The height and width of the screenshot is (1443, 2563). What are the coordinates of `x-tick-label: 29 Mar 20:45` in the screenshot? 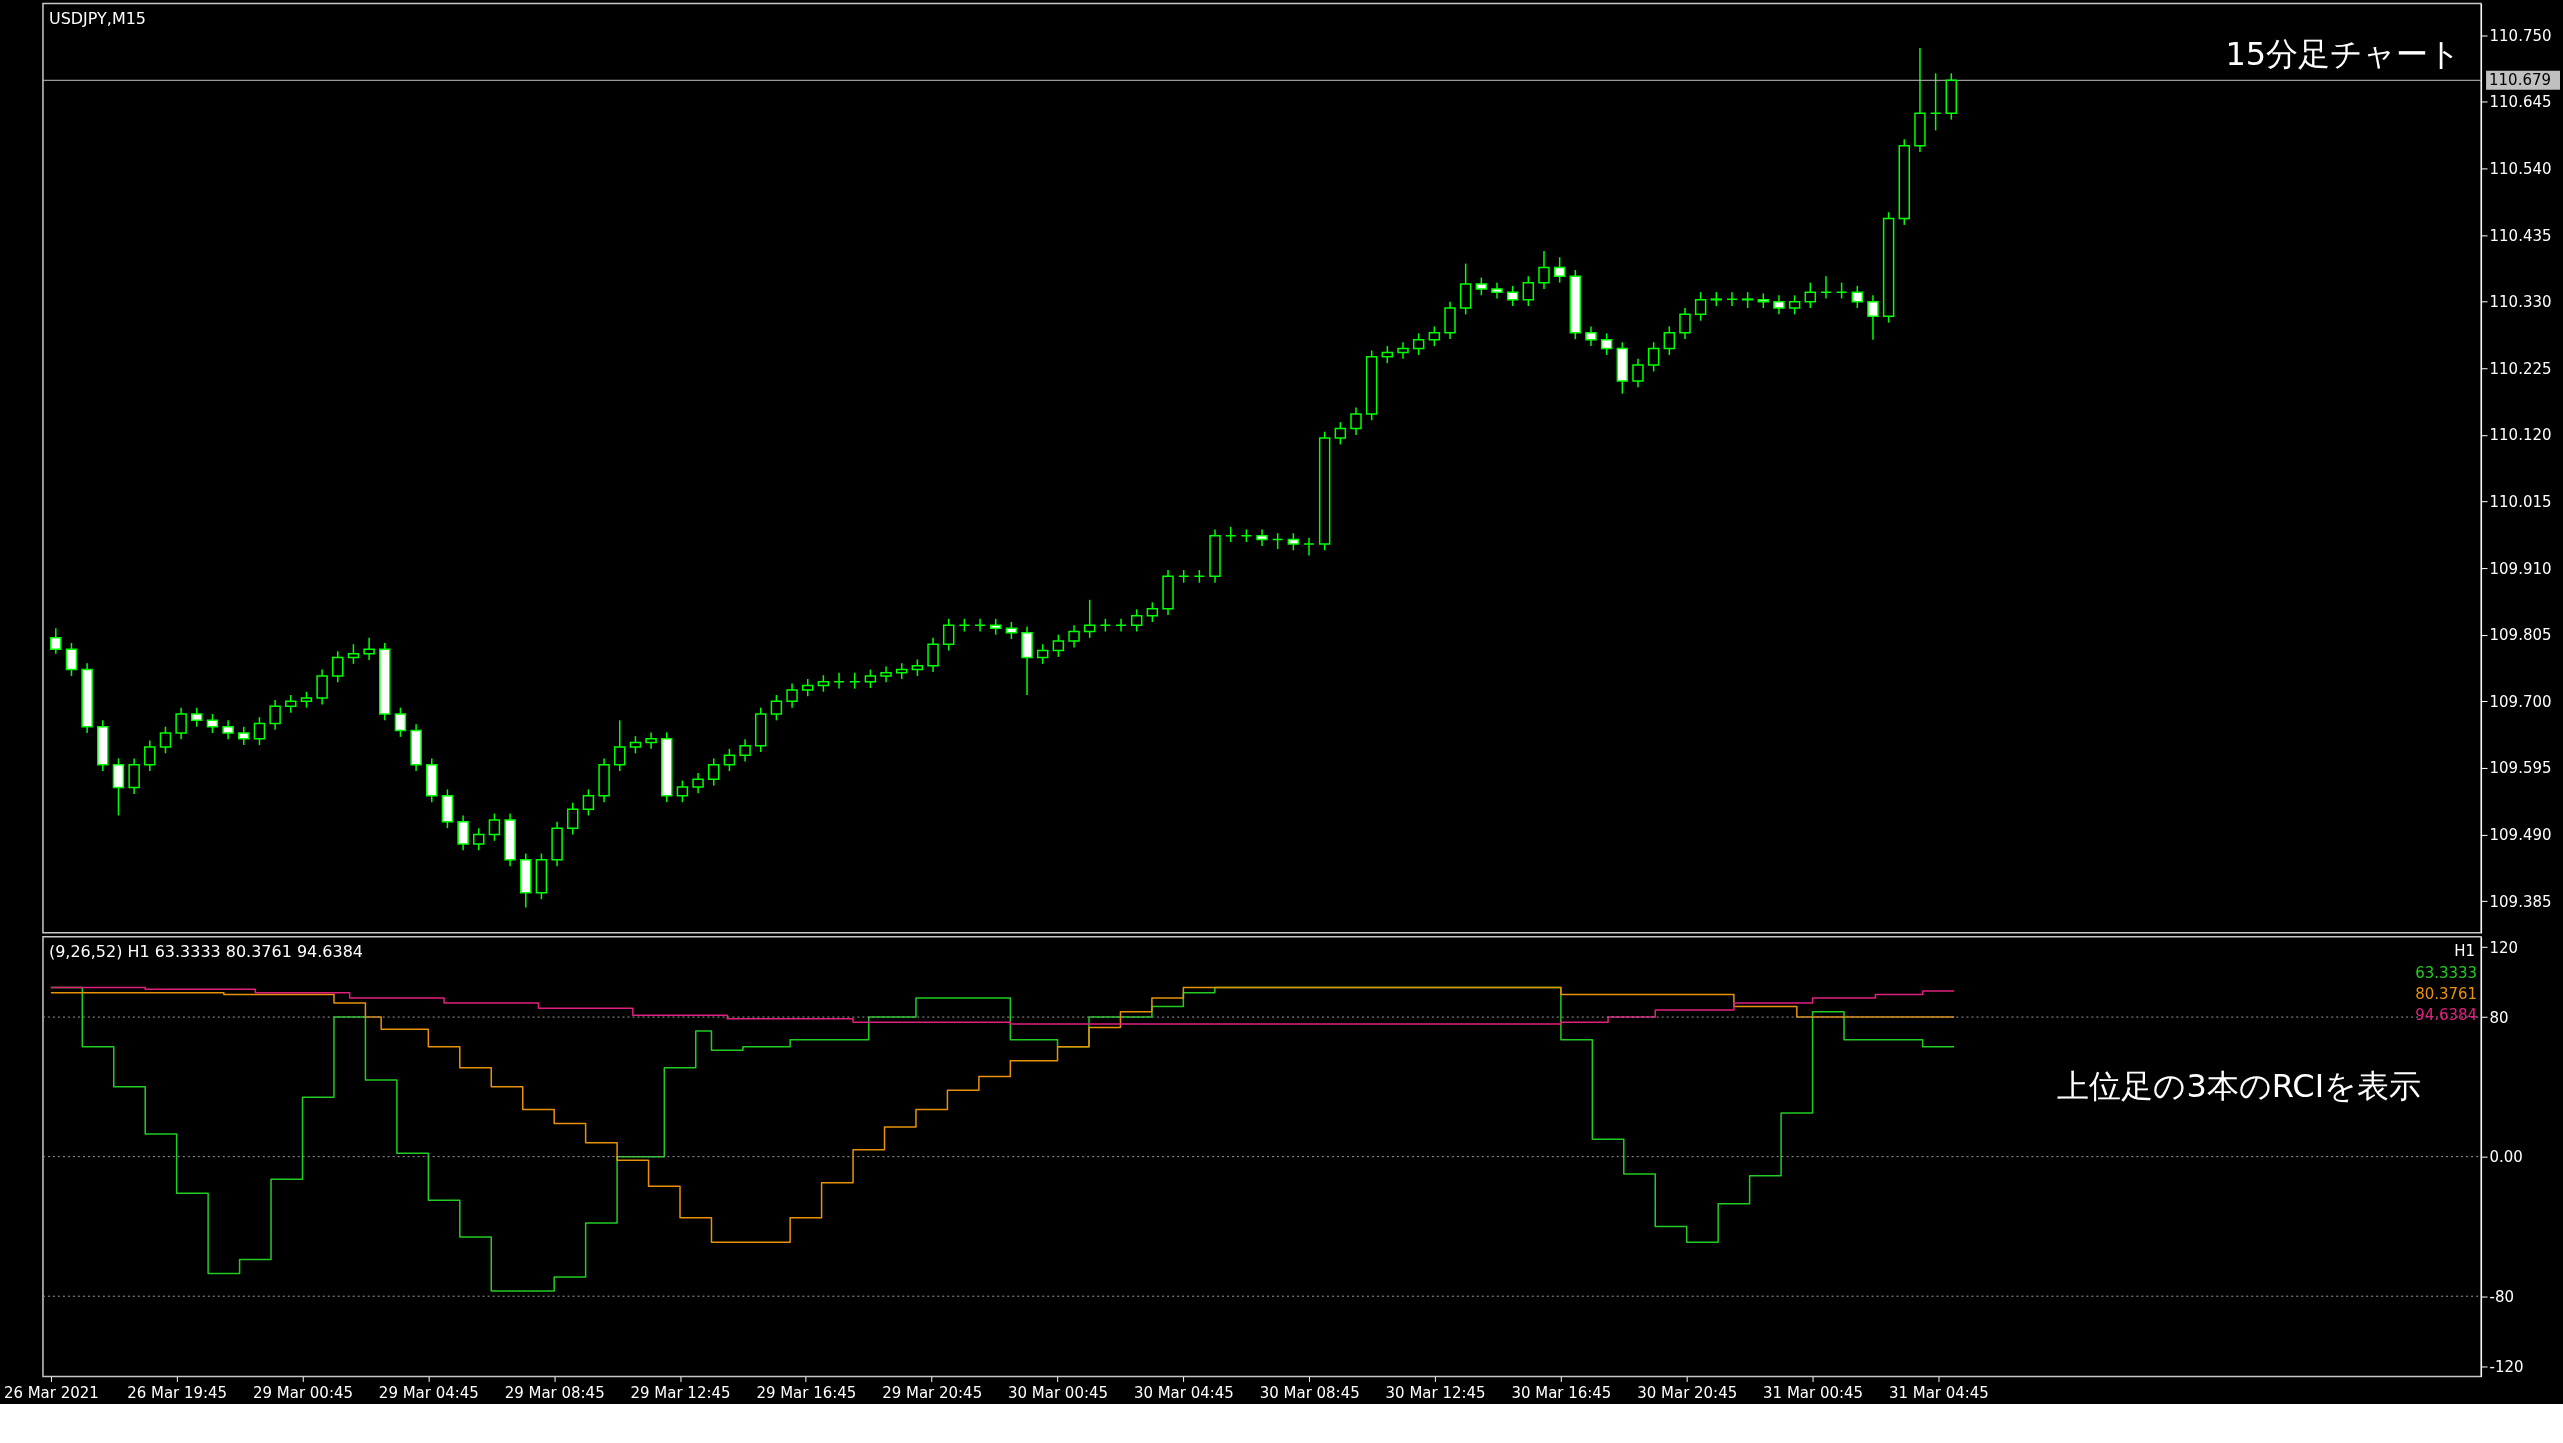 It's located at (932, 1392).